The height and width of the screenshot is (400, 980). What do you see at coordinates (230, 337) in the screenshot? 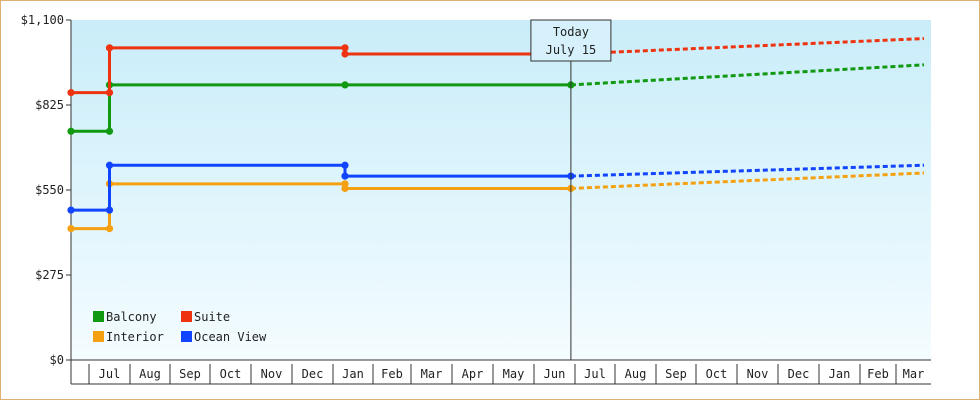
I see `legend-label-ocean-view: Ocean View` at bounding box center [230, 337].